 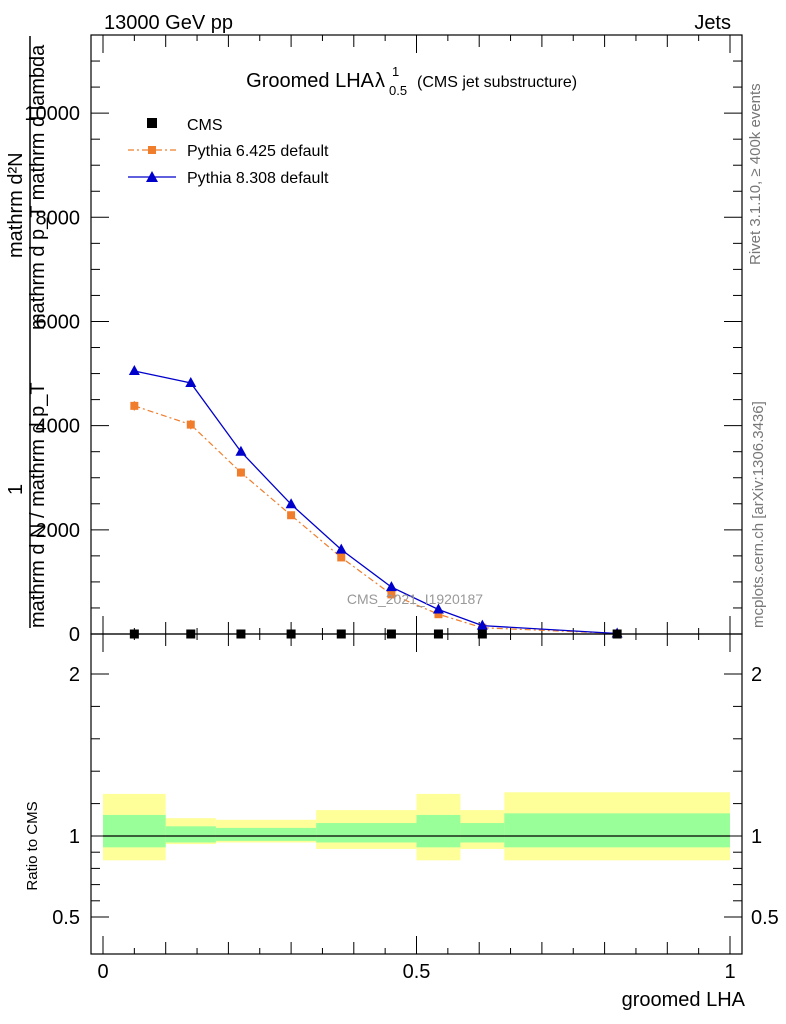 I want to click on x-axis-title: groomed LHA, so click(x=684, y=1000).